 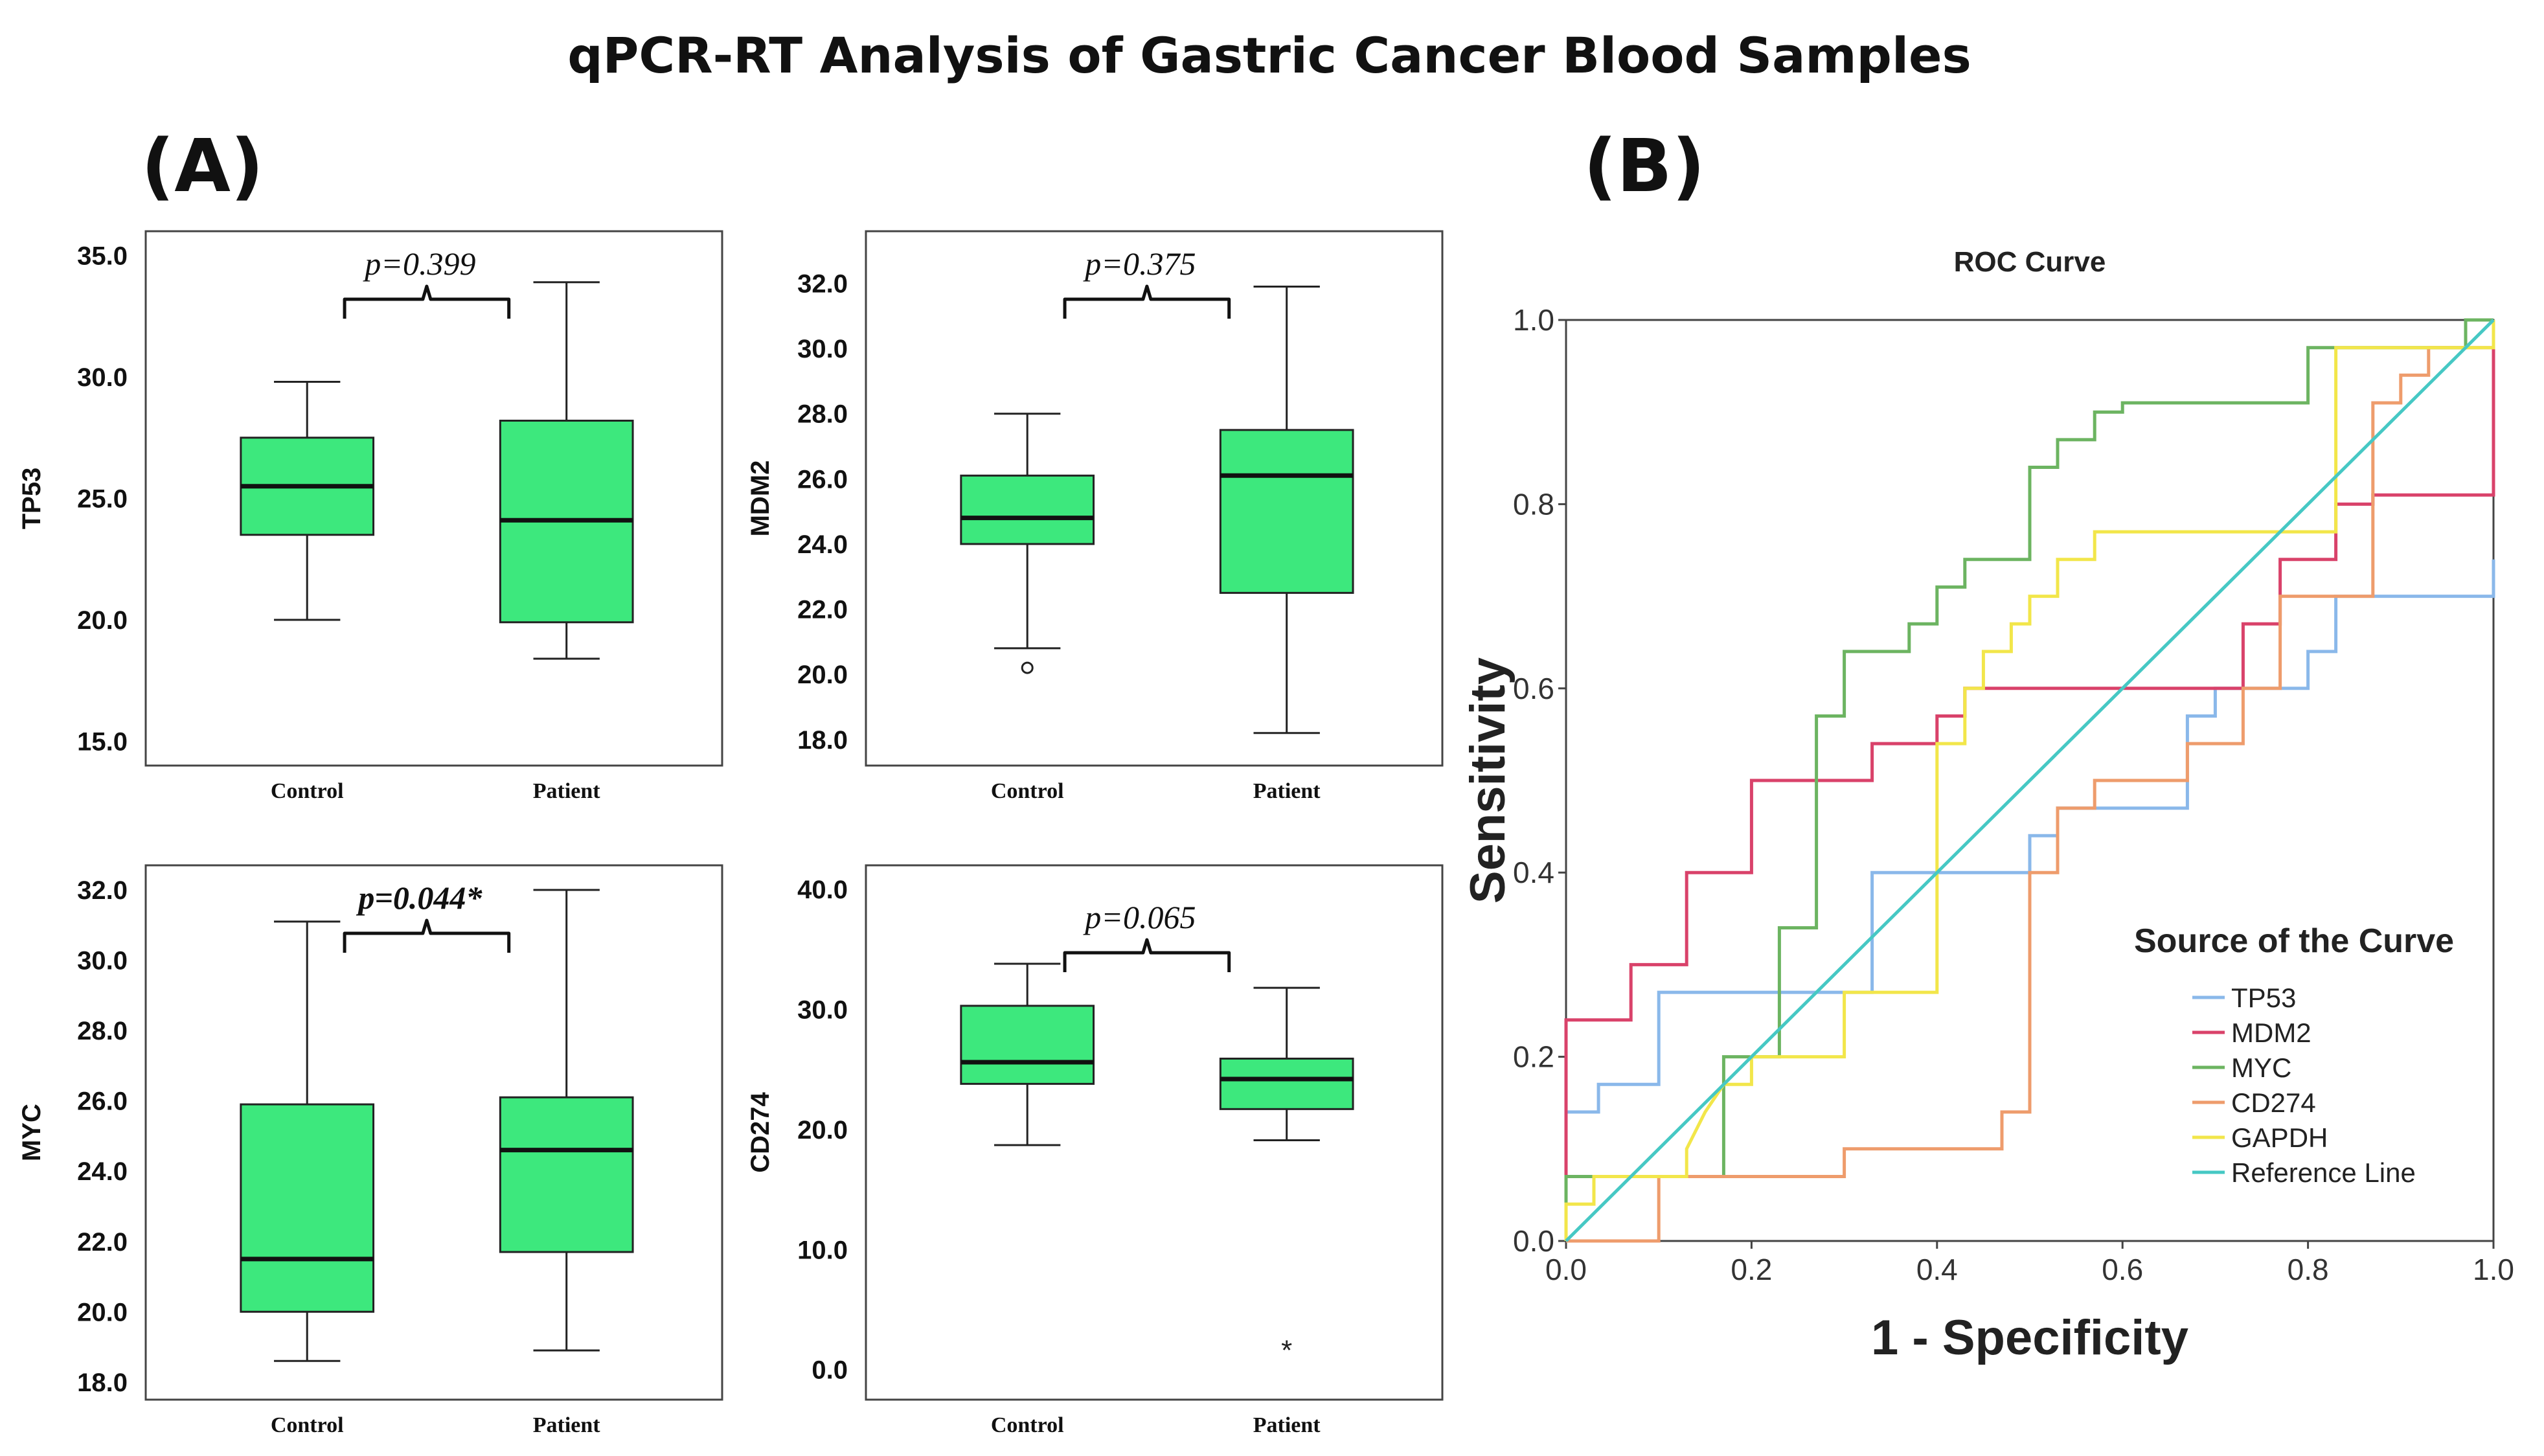 I want to click on p-value-label: p=0.044*, so click(x=419, y=898).